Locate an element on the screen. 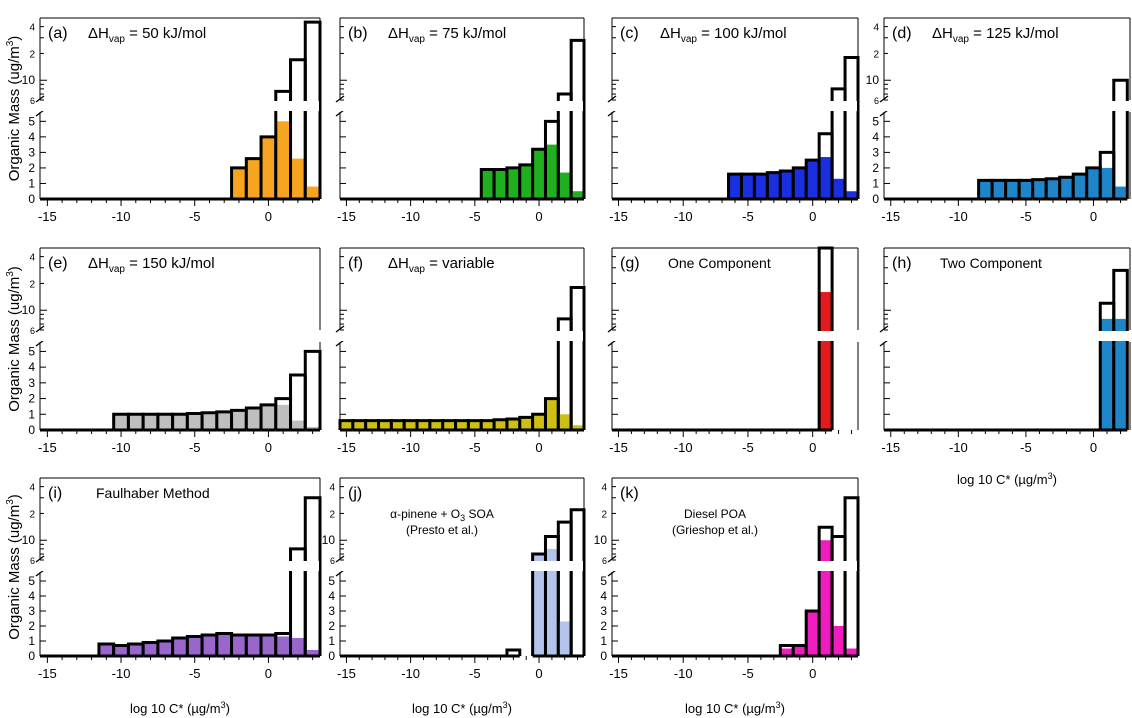 This screenshot has width=1132, height=718. panel-label: Faulhaber Method is located at coordinates (153, 493).